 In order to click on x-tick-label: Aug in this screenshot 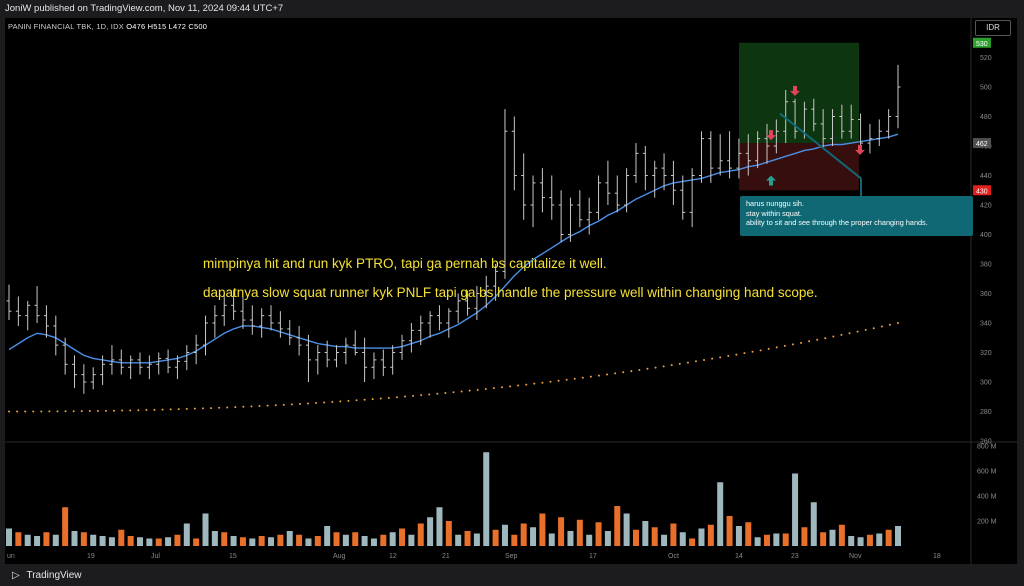, I will do `click(339, 556)`.